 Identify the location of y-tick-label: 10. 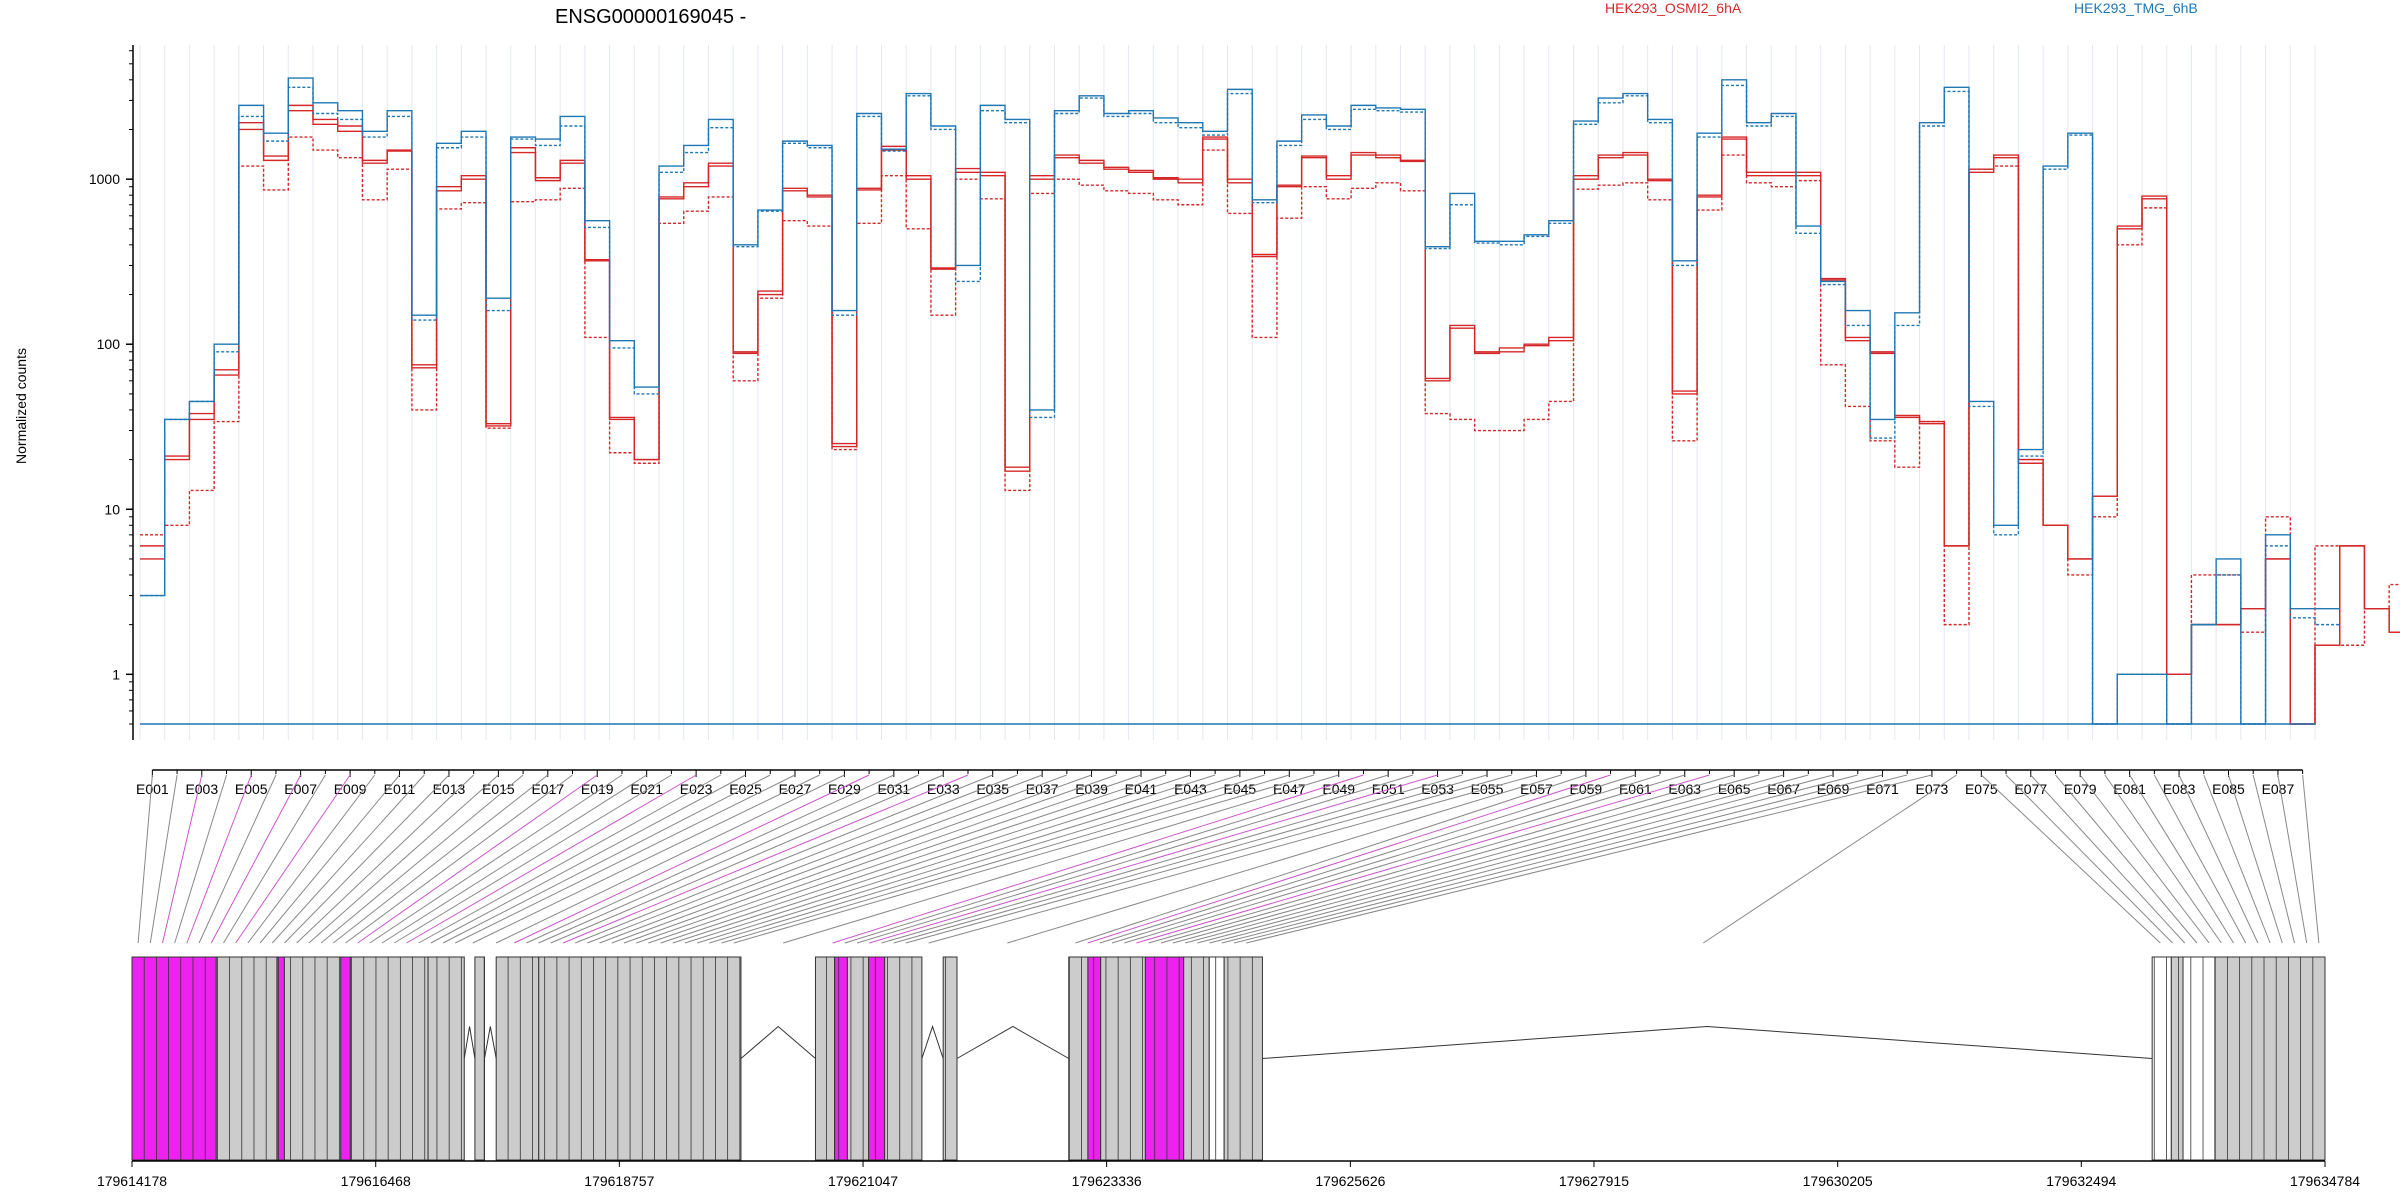
(112, 509).